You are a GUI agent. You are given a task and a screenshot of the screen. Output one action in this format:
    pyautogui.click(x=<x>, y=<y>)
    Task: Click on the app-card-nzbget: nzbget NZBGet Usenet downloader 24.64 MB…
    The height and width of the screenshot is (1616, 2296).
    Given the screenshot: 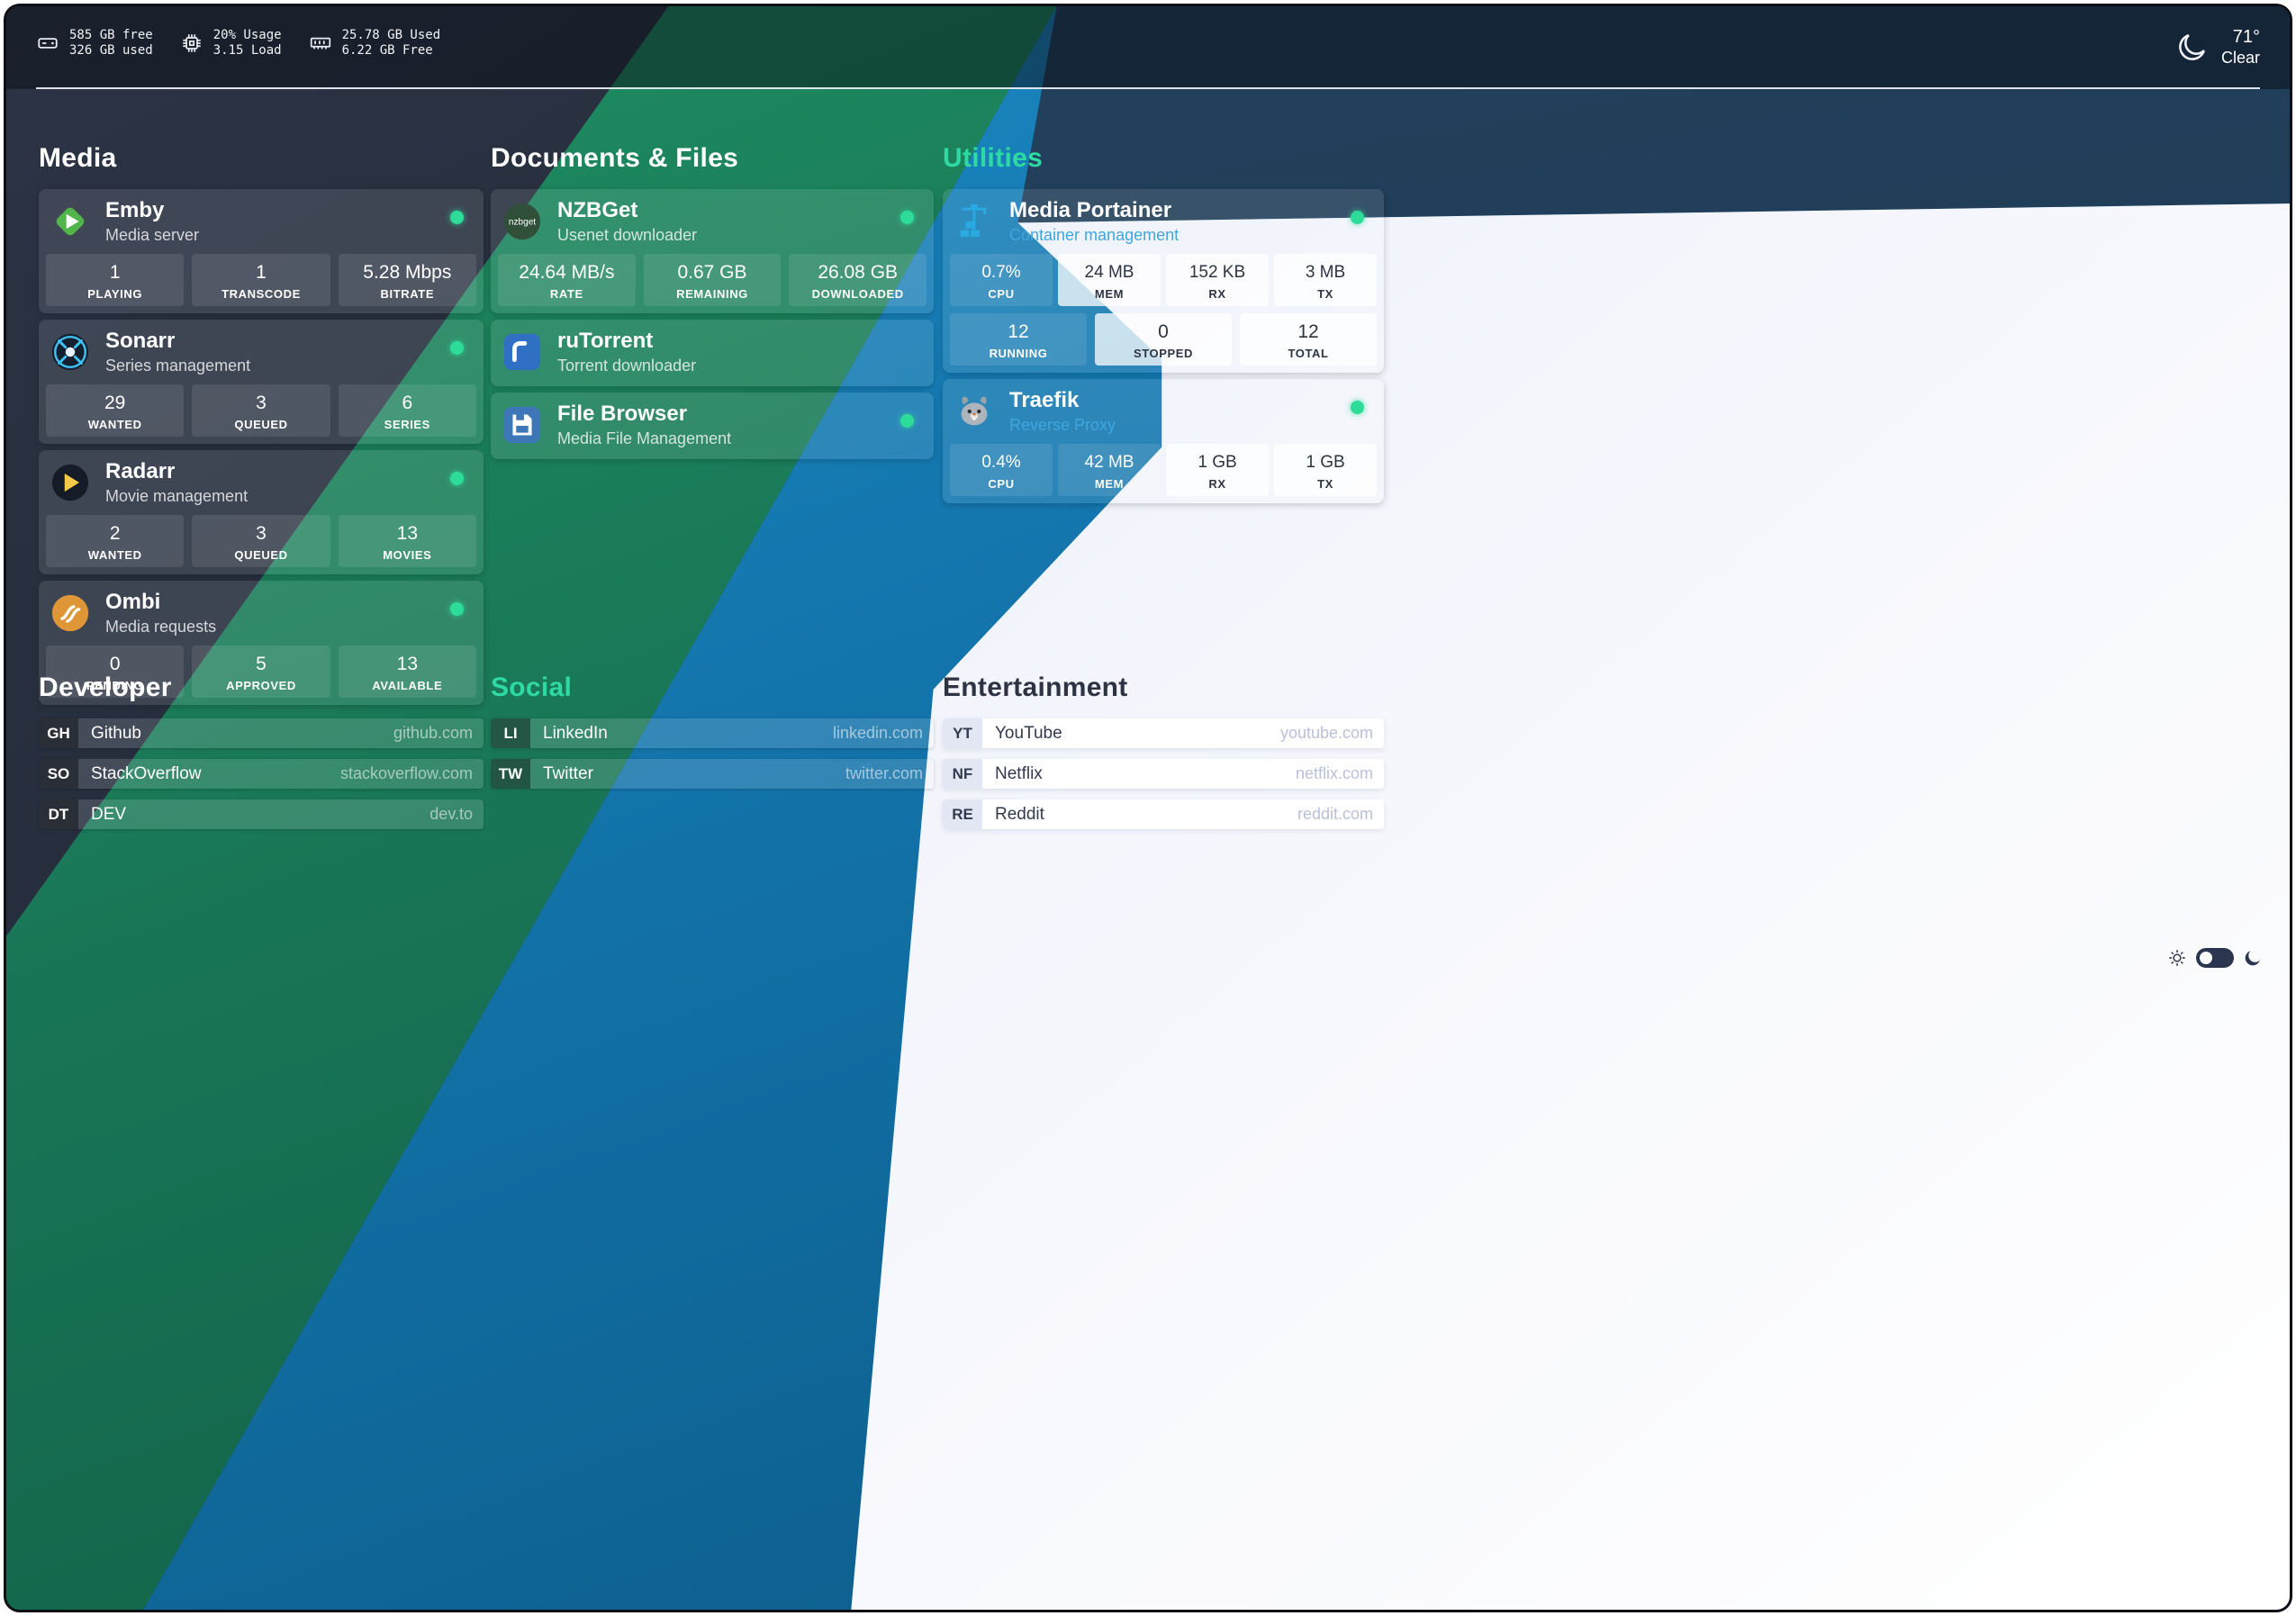 What is the action you would take?
    pyautogui.click(x=712, y=251)
    